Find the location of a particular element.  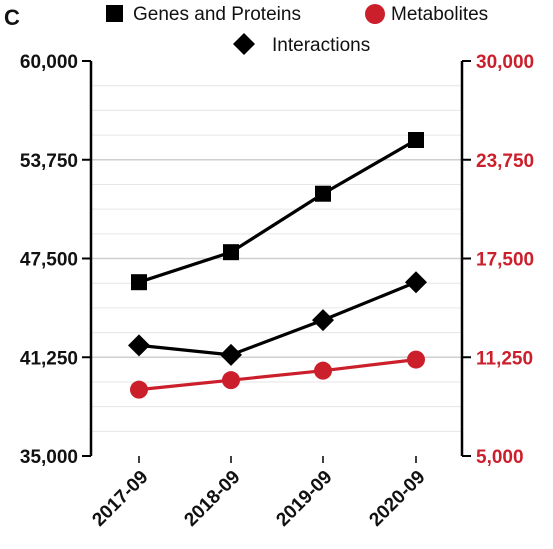

left-tick-label: 60,000 is located at coordinates (49, 62).